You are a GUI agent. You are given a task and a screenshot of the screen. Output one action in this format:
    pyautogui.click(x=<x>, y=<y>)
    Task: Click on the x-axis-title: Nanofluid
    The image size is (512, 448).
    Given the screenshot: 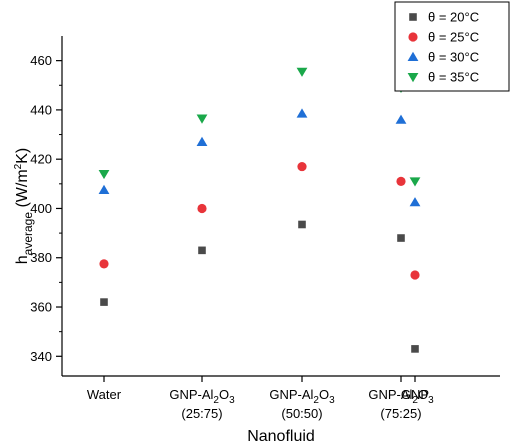 What is the action you would take?
    pyautogui.click(x=281, y=436)
    